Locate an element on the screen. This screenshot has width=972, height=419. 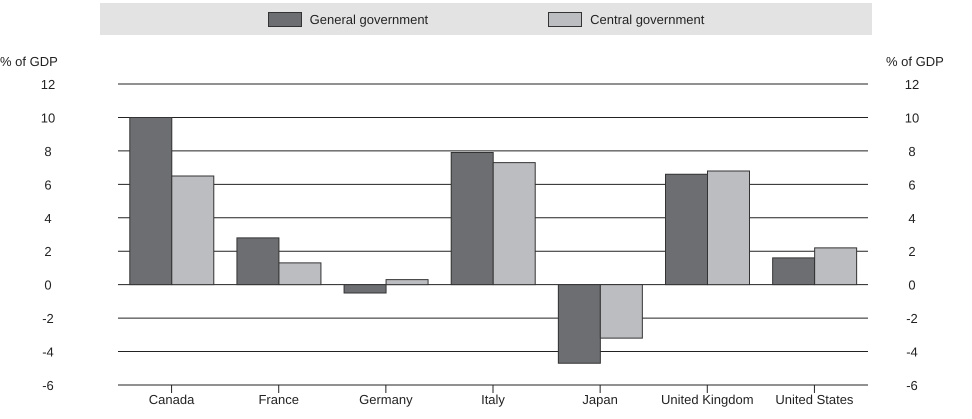
y-tick-label: -6 is located at coordinates (48, 385).